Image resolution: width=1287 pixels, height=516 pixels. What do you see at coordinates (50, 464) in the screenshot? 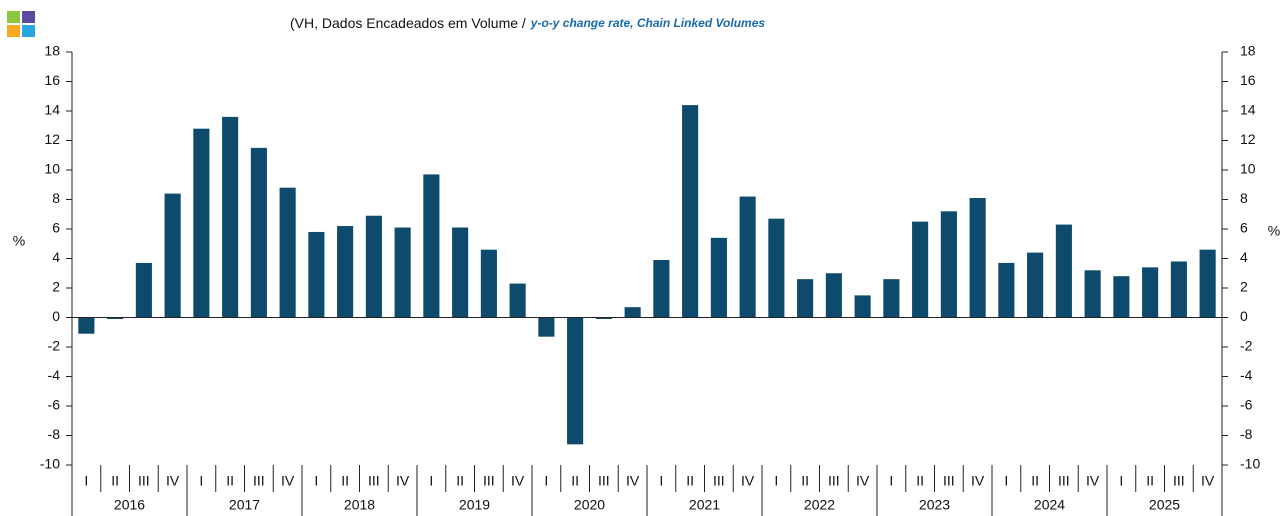
I see `y-tick-label: -10` at bounding box center [50, 464].